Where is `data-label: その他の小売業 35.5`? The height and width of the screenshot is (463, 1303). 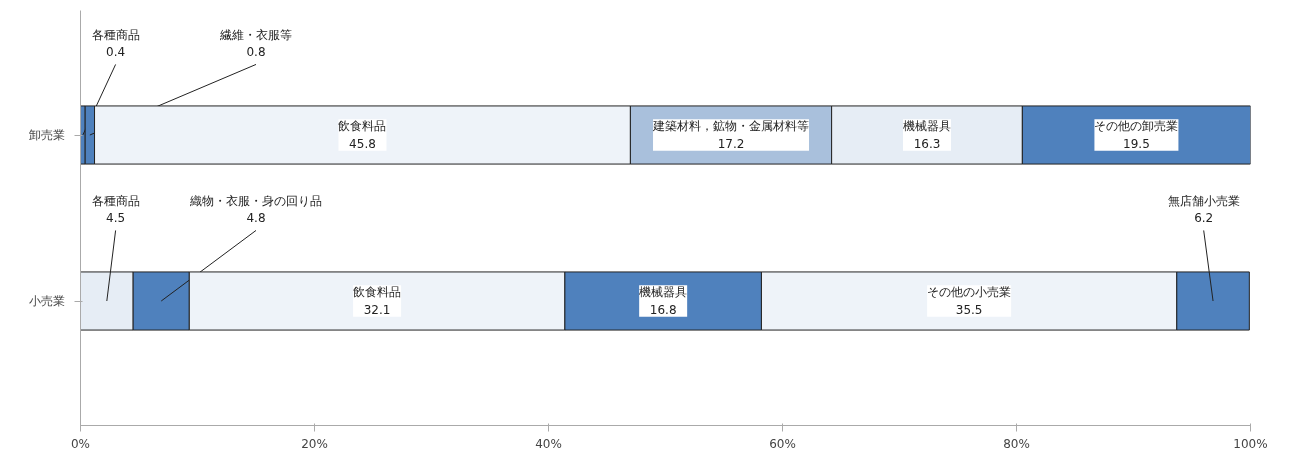
data-label: その他の小売業 35.5 is located at coordinates (969, 301).